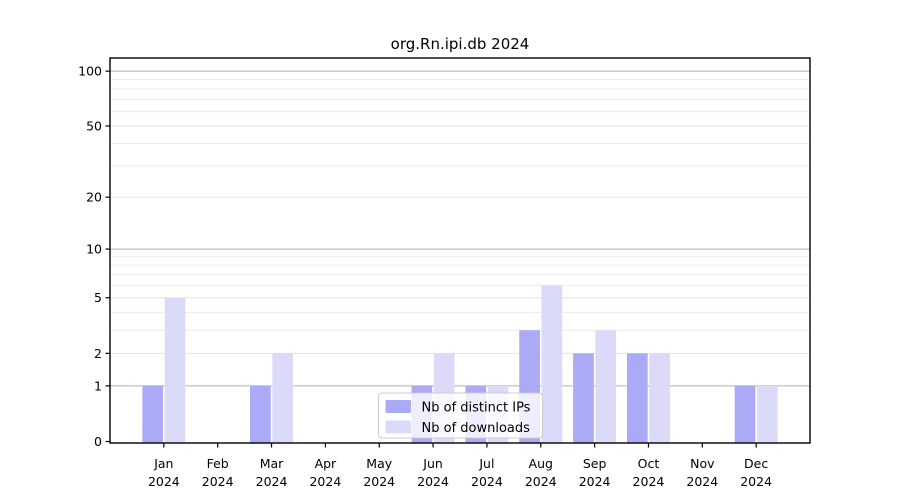 This screenshot has height=500, width=900. Describe the element at coordinates (649, 463) in the screenshot. I see `x-tick-label-month: Oct` at that location.